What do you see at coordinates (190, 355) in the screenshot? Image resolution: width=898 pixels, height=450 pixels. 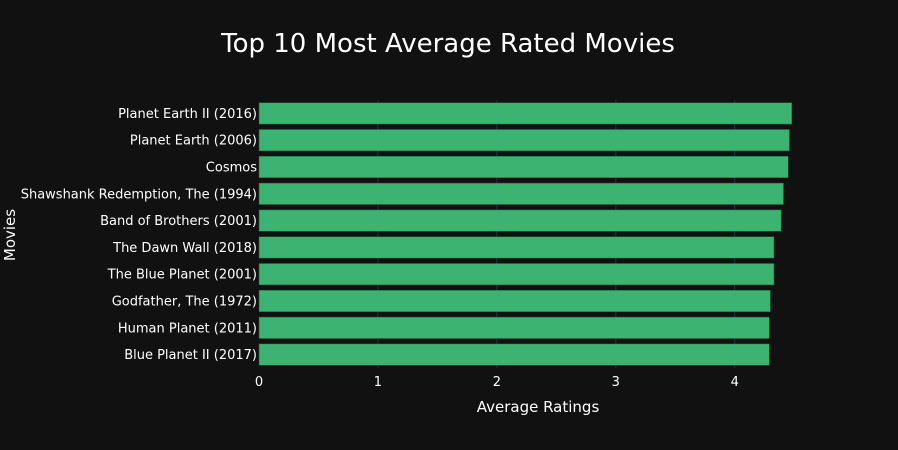 I see `y-tick-label: Blue Planet II (2017)` at bounding box center [190, 355].